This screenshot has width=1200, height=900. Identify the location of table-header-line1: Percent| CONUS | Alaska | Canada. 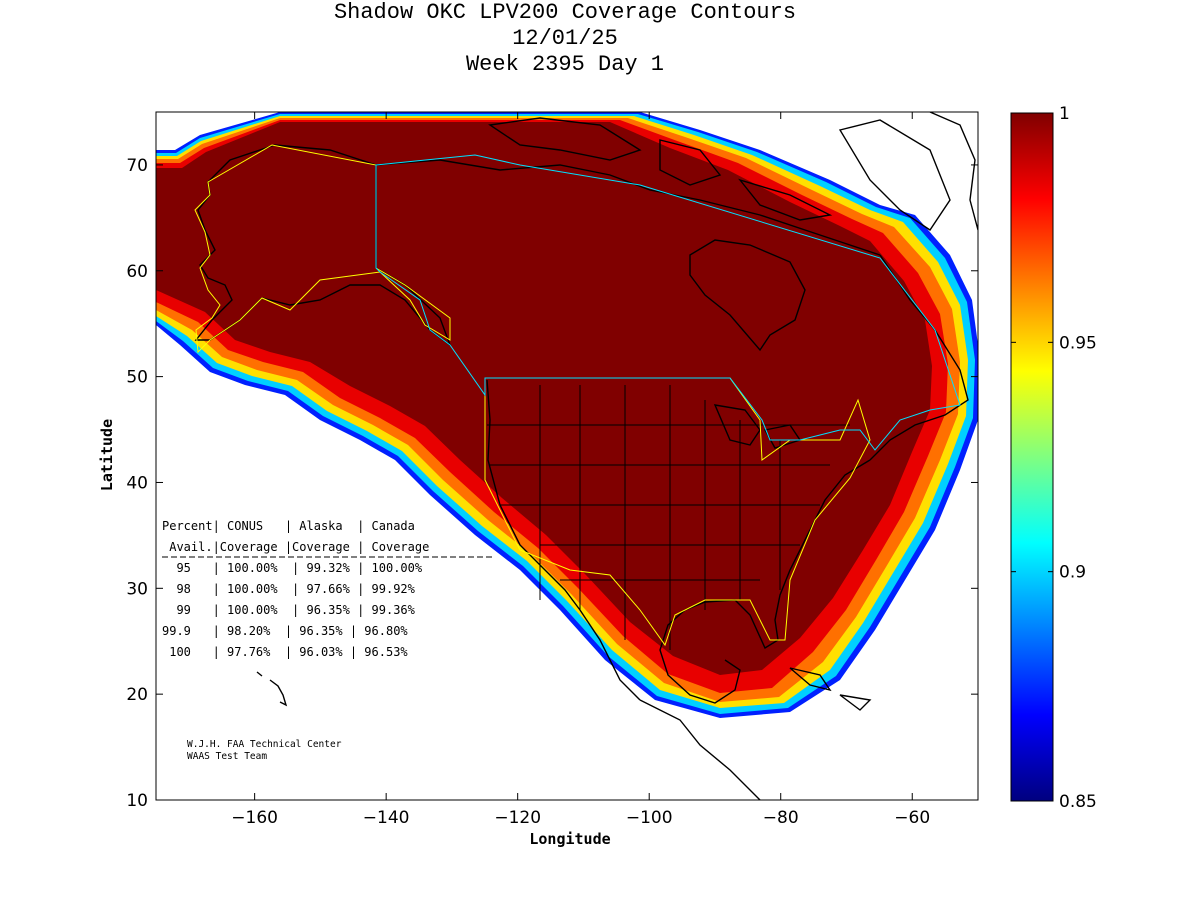
(288, 526).